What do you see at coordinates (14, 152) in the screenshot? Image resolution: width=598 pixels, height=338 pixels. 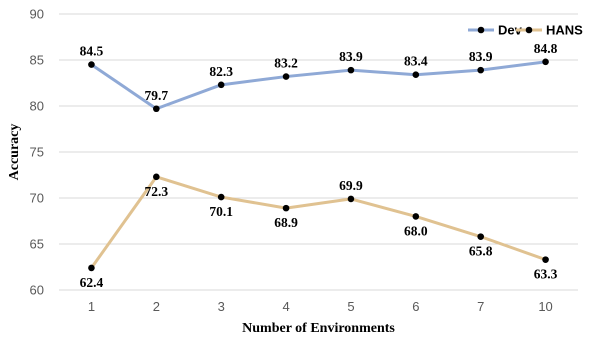 I see `y-axis-title: Accuracy` at bounding box center [14, 152].